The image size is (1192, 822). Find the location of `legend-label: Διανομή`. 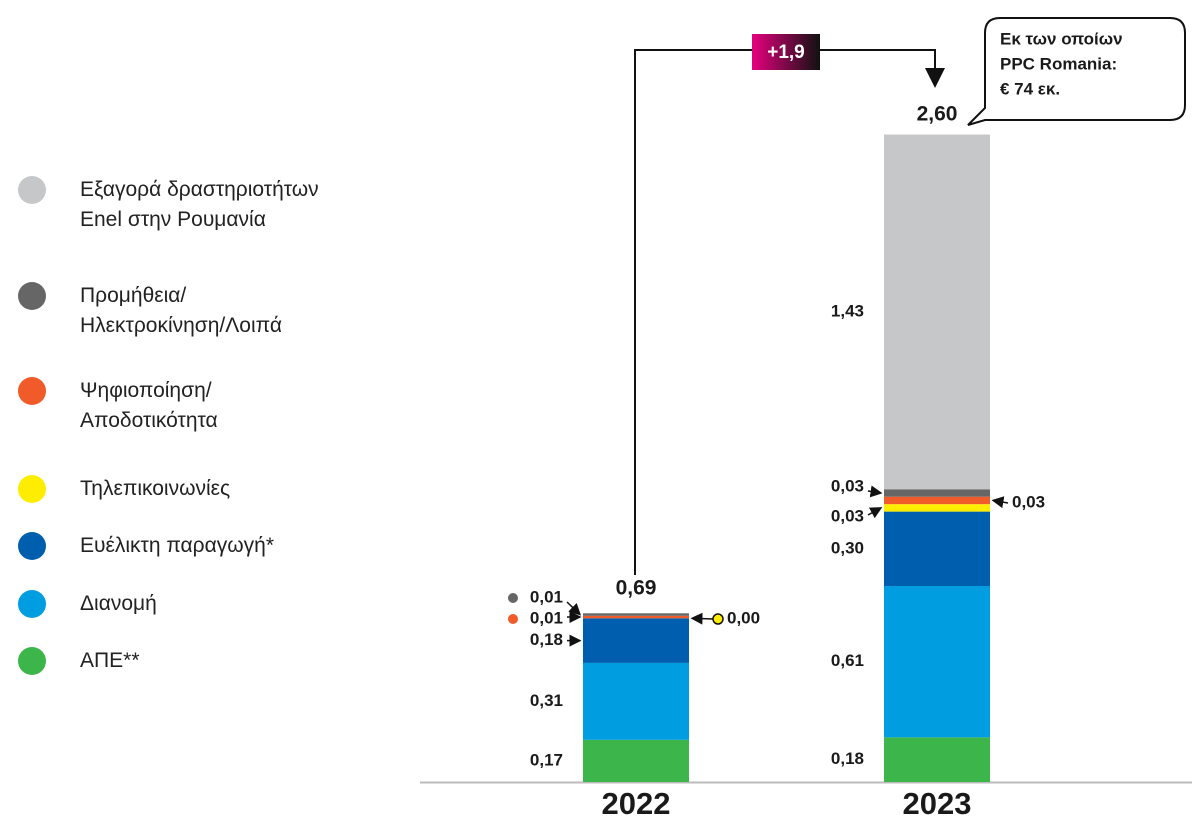

legend-label: Διανομή is located at coordinates (118, 603).